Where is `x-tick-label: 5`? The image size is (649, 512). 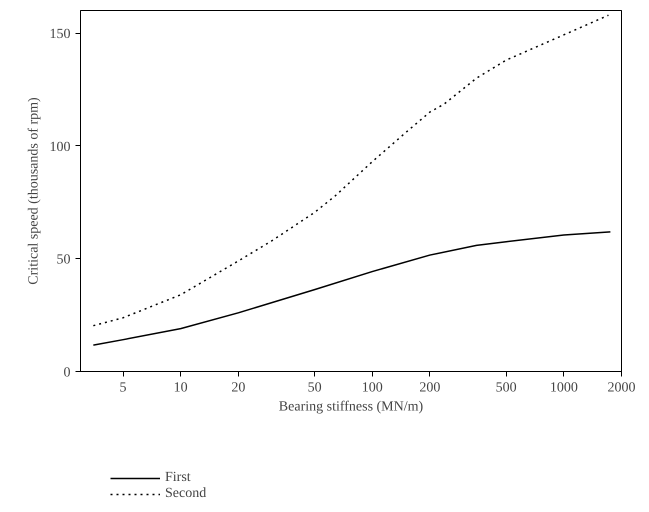
x-tick-label: 5 is located at coordinates (123, 388).